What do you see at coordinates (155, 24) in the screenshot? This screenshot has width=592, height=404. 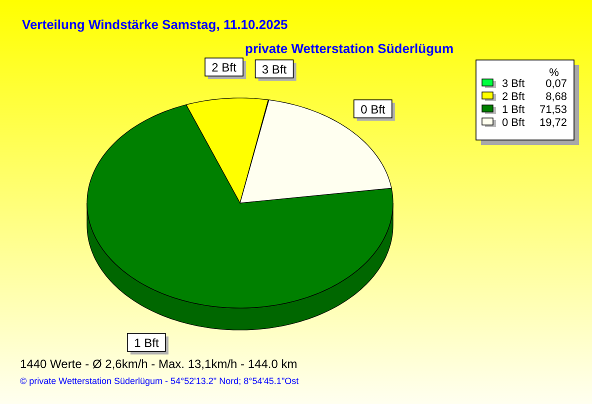 I see `chart-title: Verteilung Windstärke Samstag, 11.10.2025` at bounding box center [155, 24].